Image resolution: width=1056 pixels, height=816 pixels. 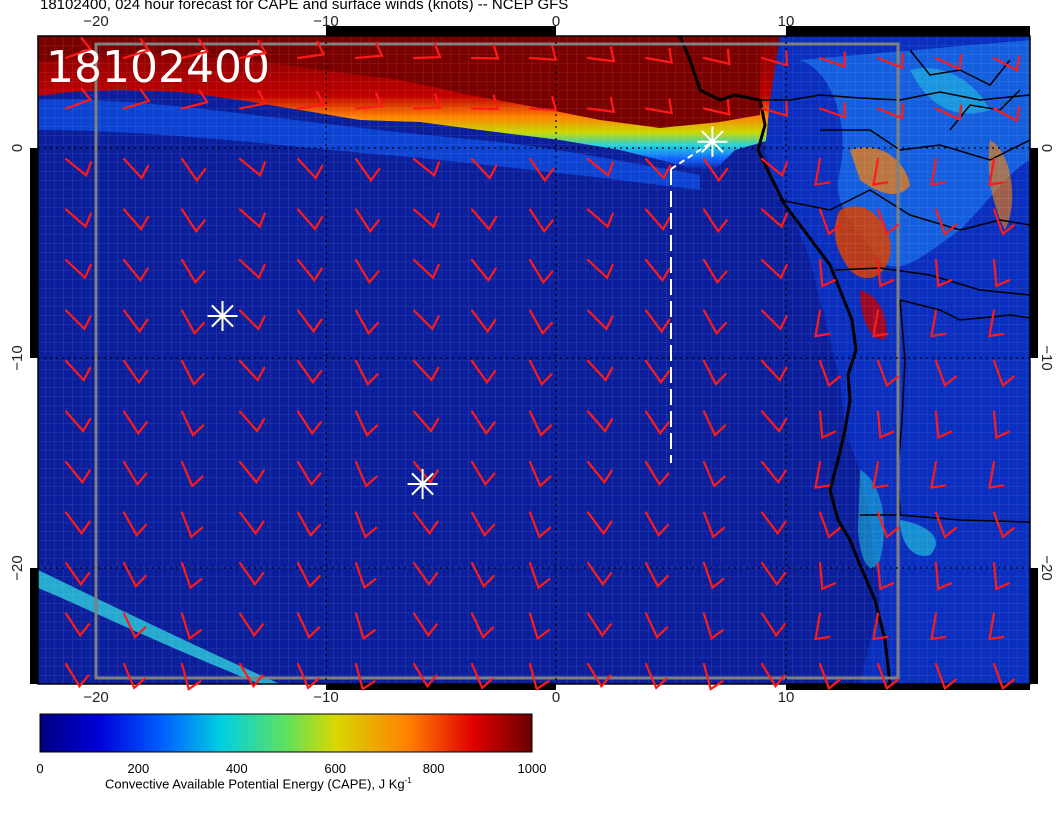 I want to click on colorbar-tick-label: 400, so click(x=237, y=768).